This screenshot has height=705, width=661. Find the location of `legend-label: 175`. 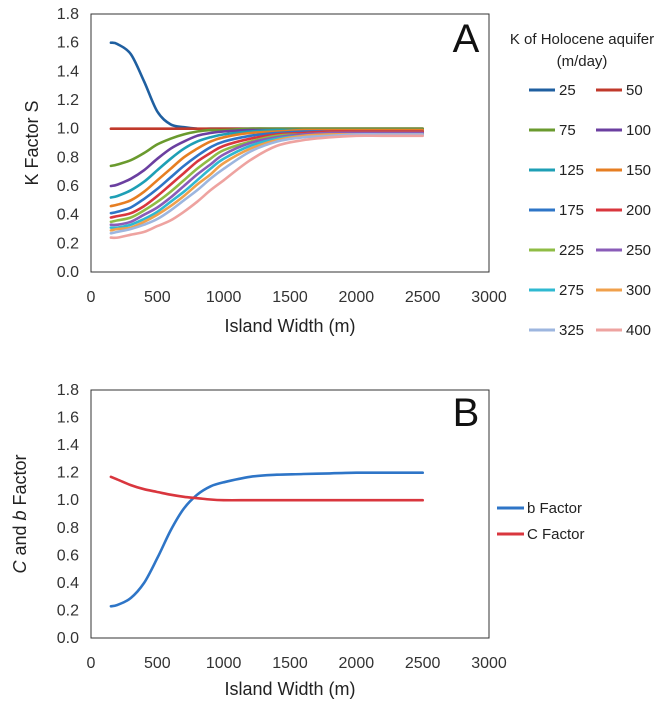

legend-label: 175 is located at coordinates (571, 210).